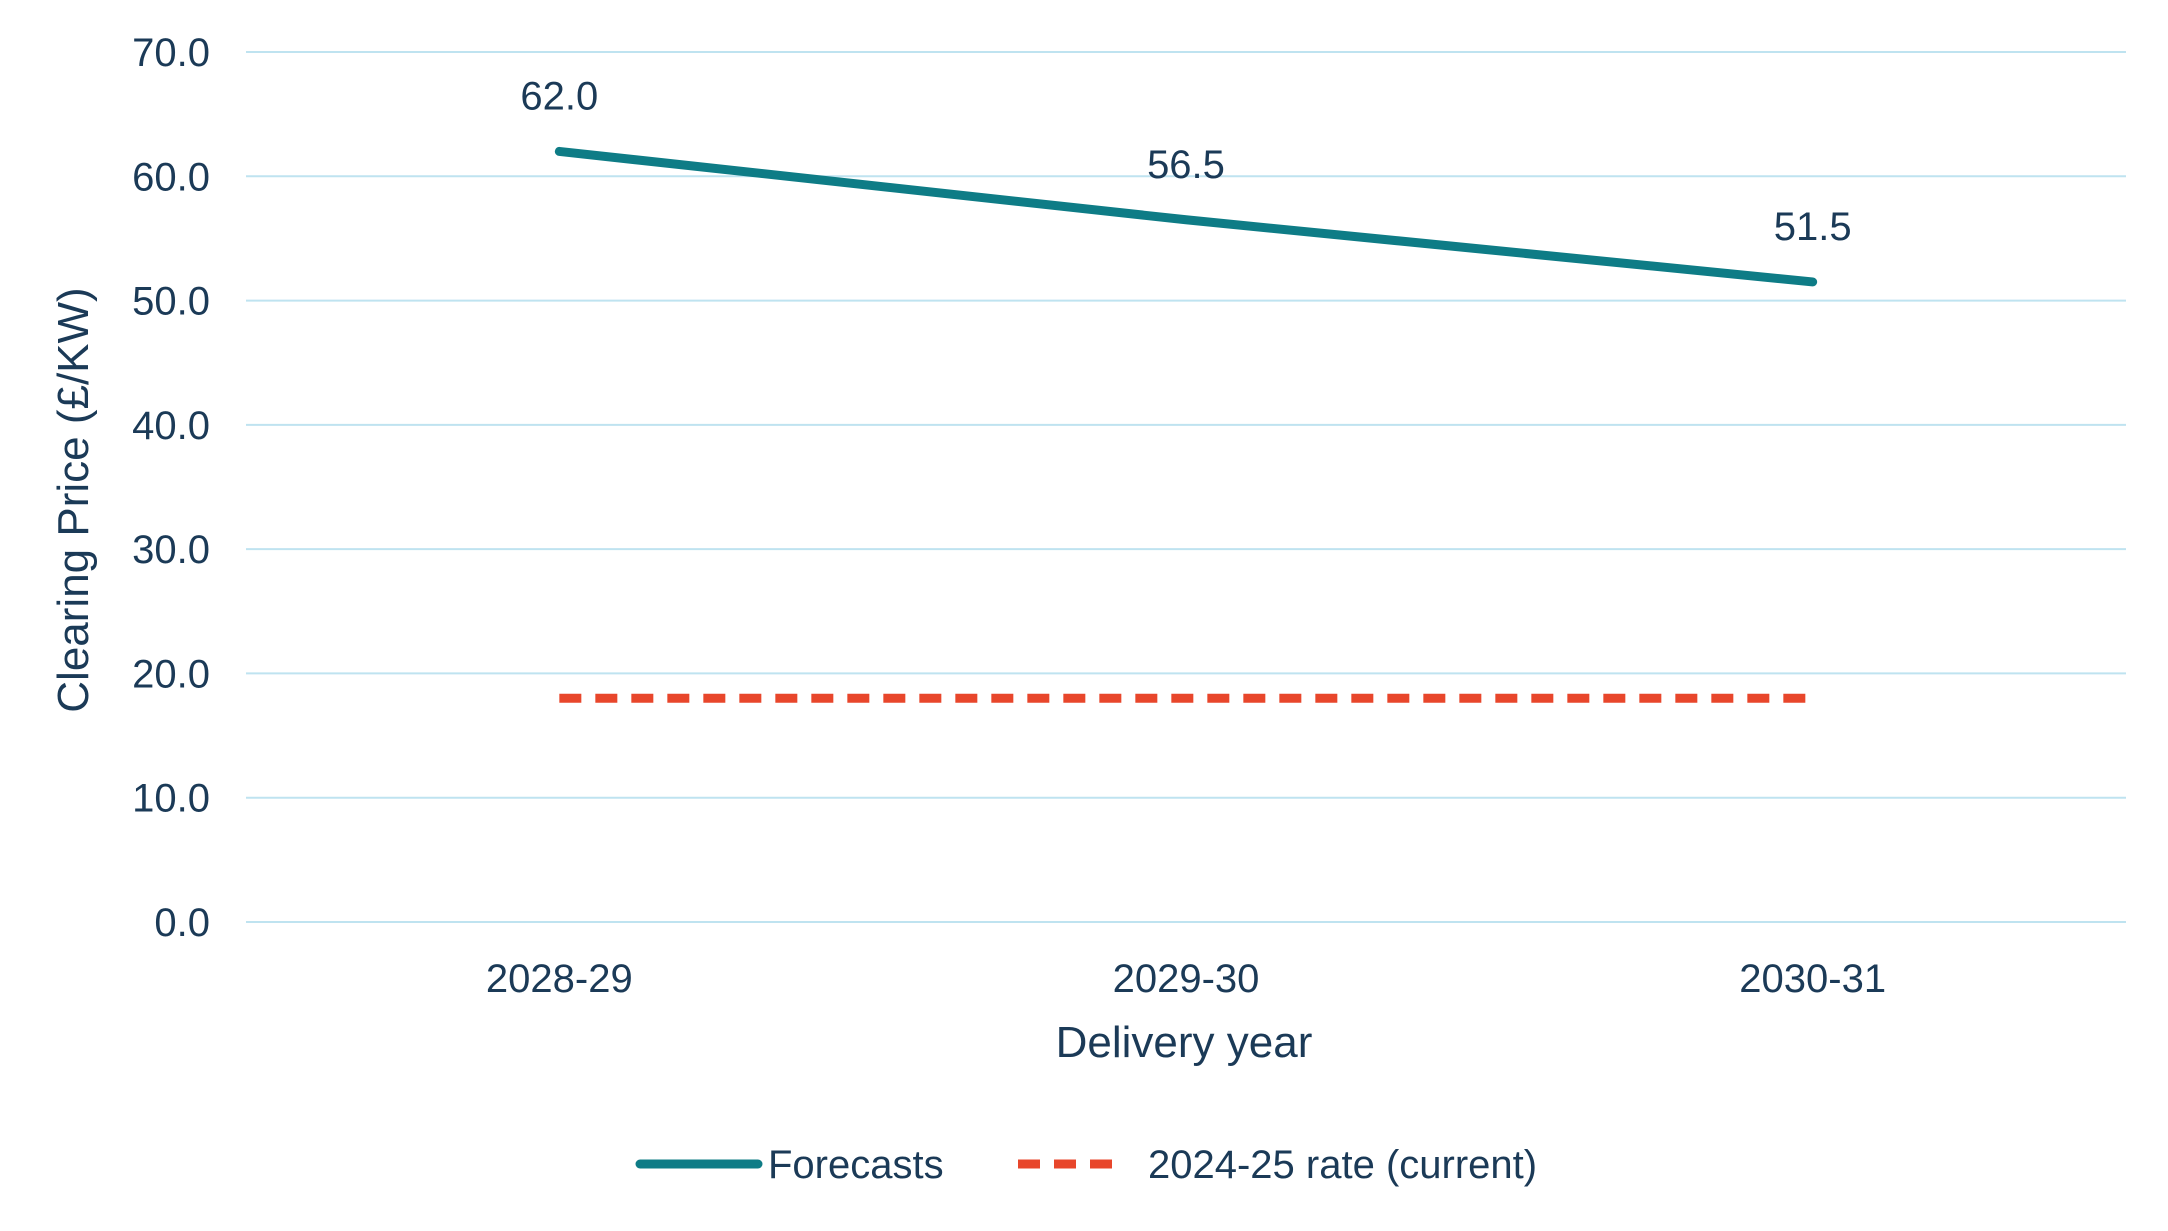 The width and height of the screenshot is (2168, 1231). What do you see at coordinates (171, 426) in the screenshot?
I see `y-tick-label: 40.0` at bounding box center [171, 426].